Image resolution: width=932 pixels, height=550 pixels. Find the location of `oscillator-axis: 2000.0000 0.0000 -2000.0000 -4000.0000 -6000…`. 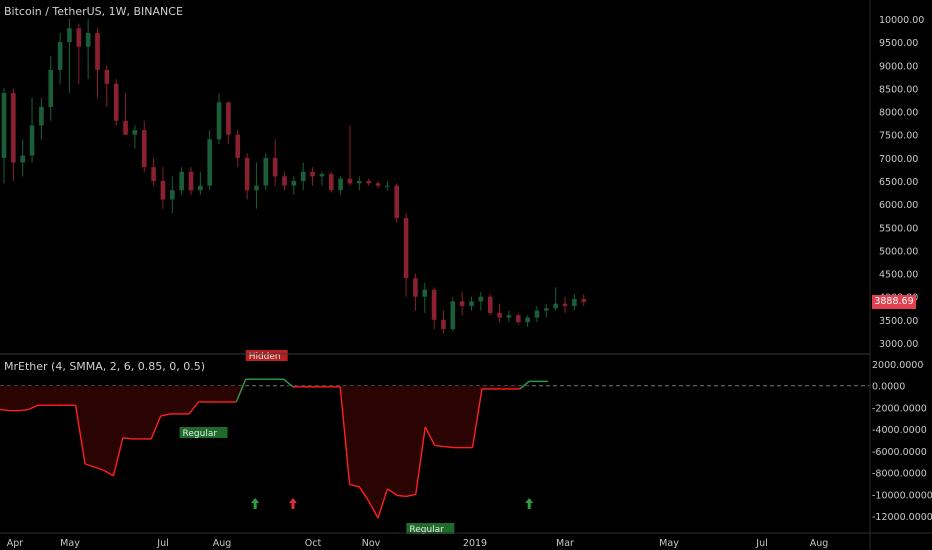

oscillator-axis: 2000.0000 0.0000 -2000.0000 -4000.0000 -6000… is located at coordinates (902, 441).